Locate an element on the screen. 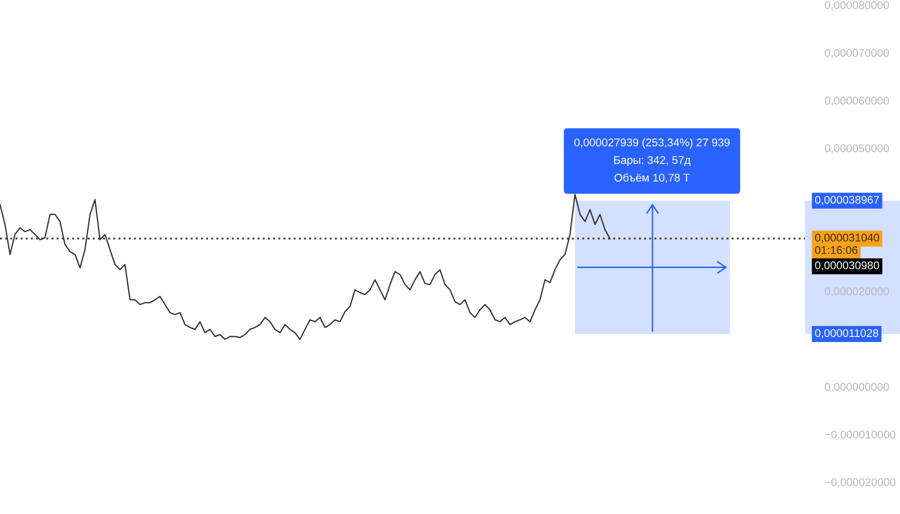 This screenshot has width=900, height=514. text: 01:16:06 is located at coordinates (836, 250).